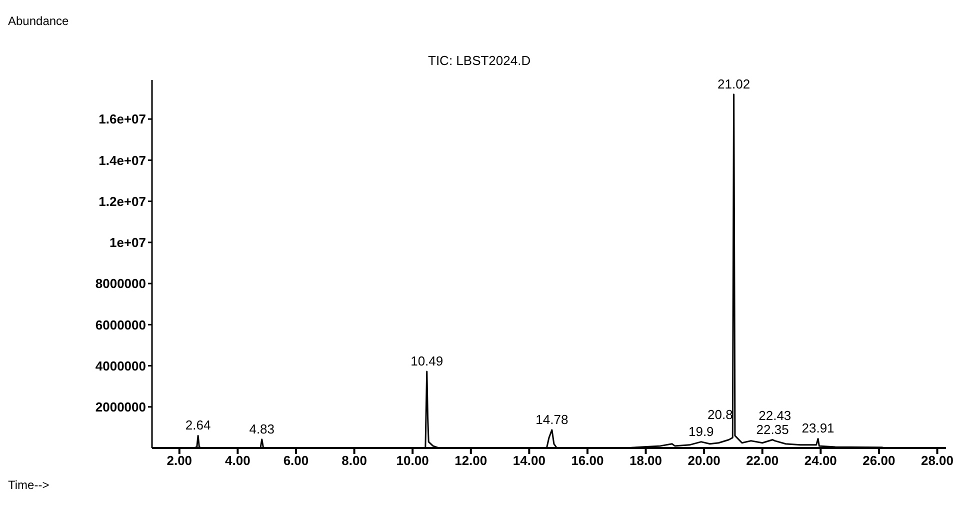 The height and width of the screenshot is (517, 966). I want to click on annotation: 2.64, so click(198, 425).